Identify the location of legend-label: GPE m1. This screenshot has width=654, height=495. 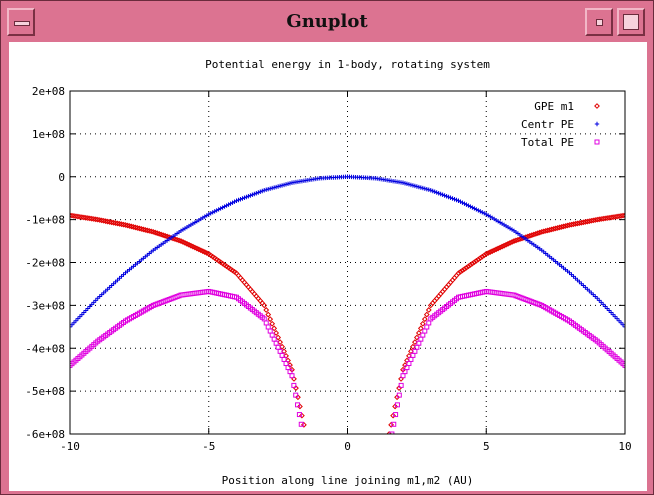
(554, 106).